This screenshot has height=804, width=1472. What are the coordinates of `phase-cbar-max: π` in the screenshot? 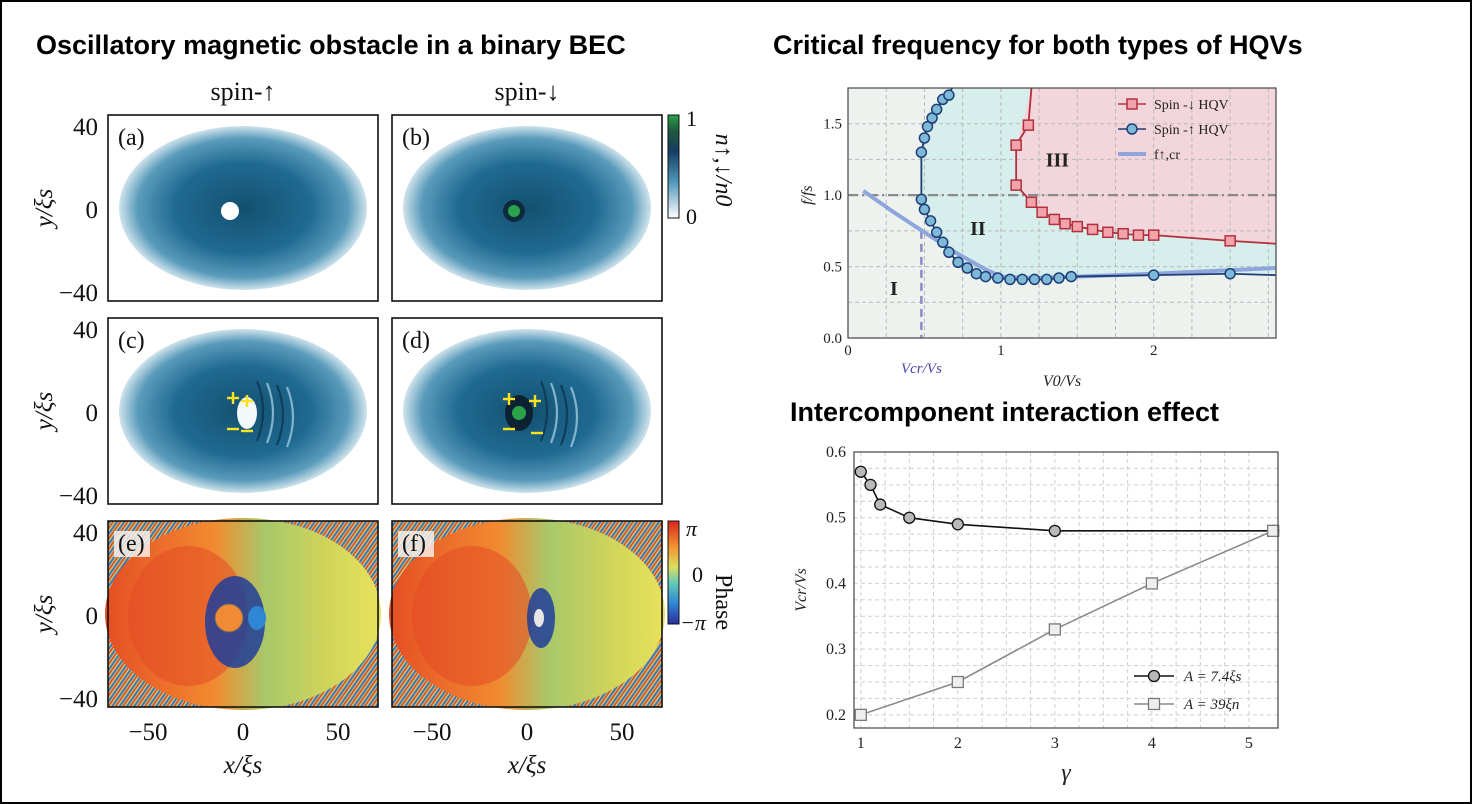 It's located at (692, 528).